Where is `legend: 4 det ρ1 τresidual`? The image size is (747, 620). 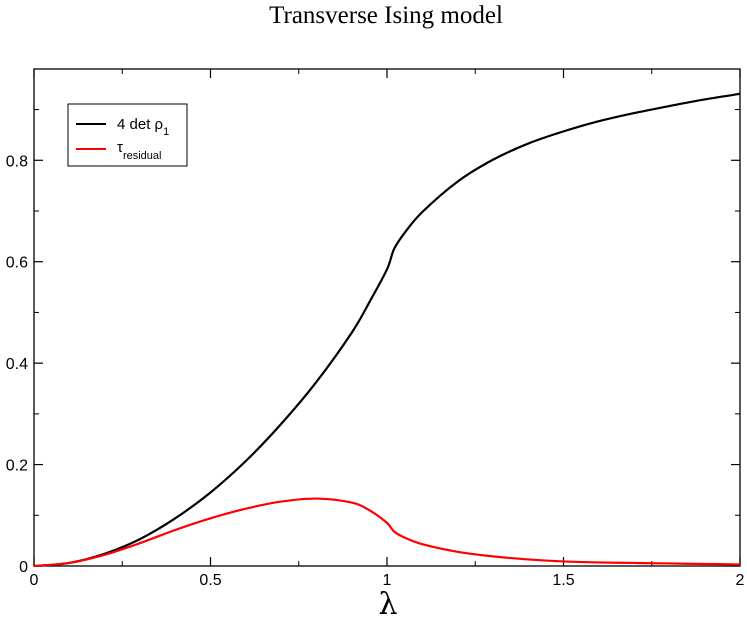
legend: 4 det ρ1 τresidual is located at coordinates (127, 135).